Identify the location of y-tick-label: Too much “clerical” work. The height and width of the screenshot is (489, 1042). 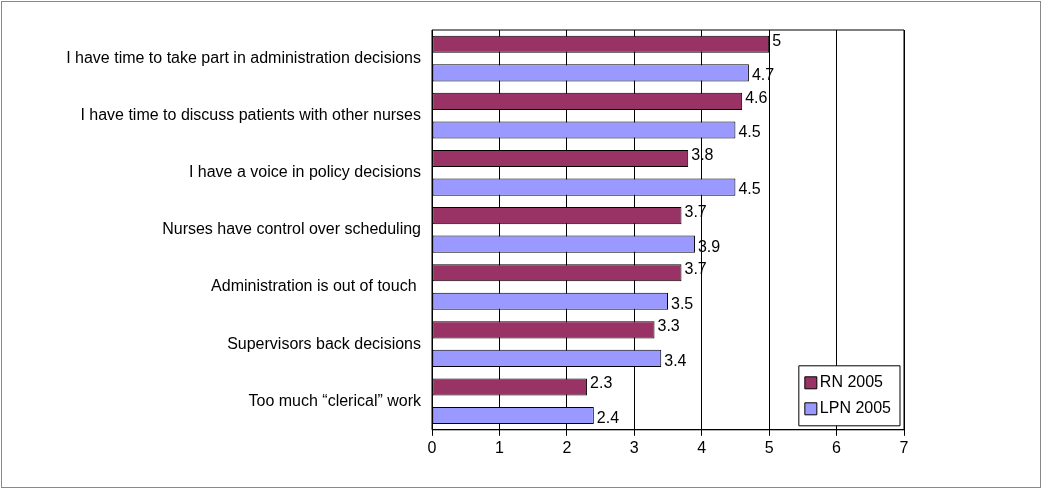
(335, 400).